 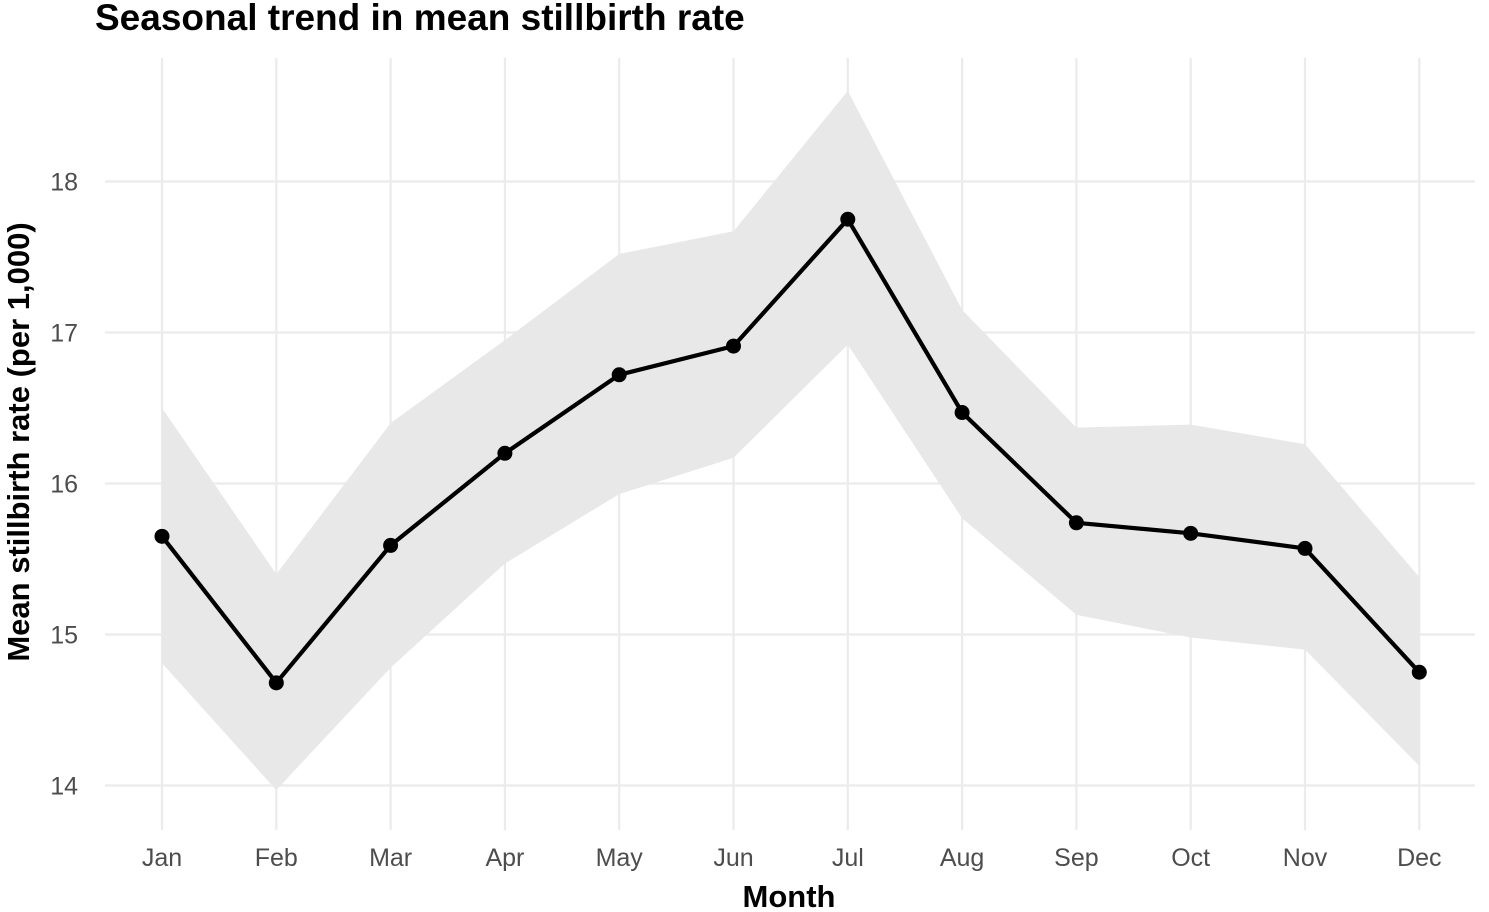 I want to click on data-point-dec, so click(x=1419, y=672).